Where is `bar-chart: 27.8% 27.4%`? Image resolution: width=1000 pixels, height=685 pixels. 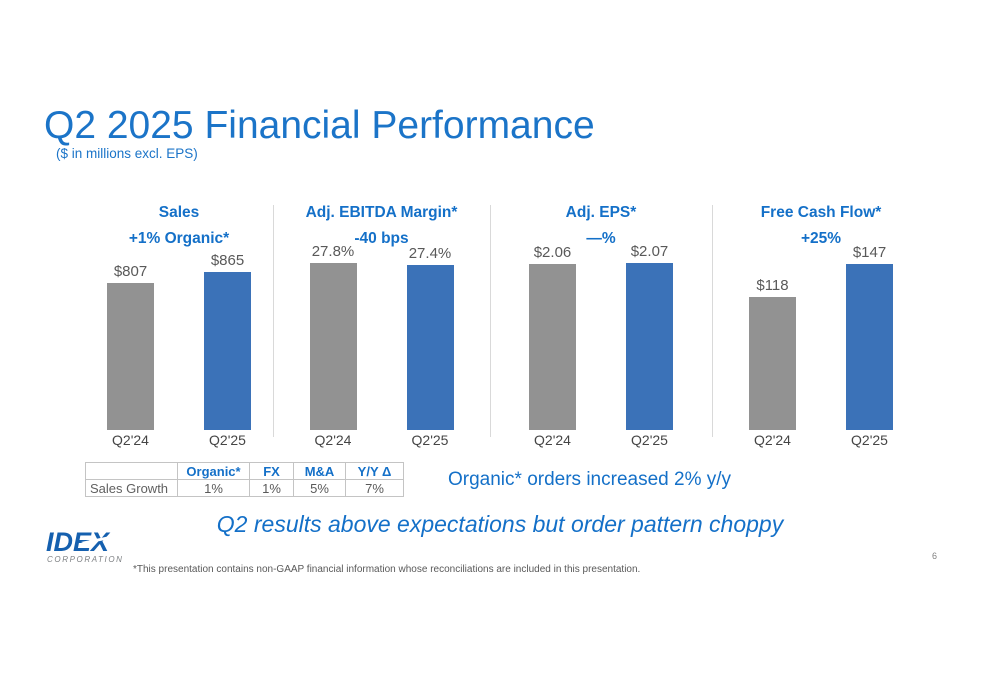
bar-chart: 27.8% 27.4% is located at coordinates (381, 336).